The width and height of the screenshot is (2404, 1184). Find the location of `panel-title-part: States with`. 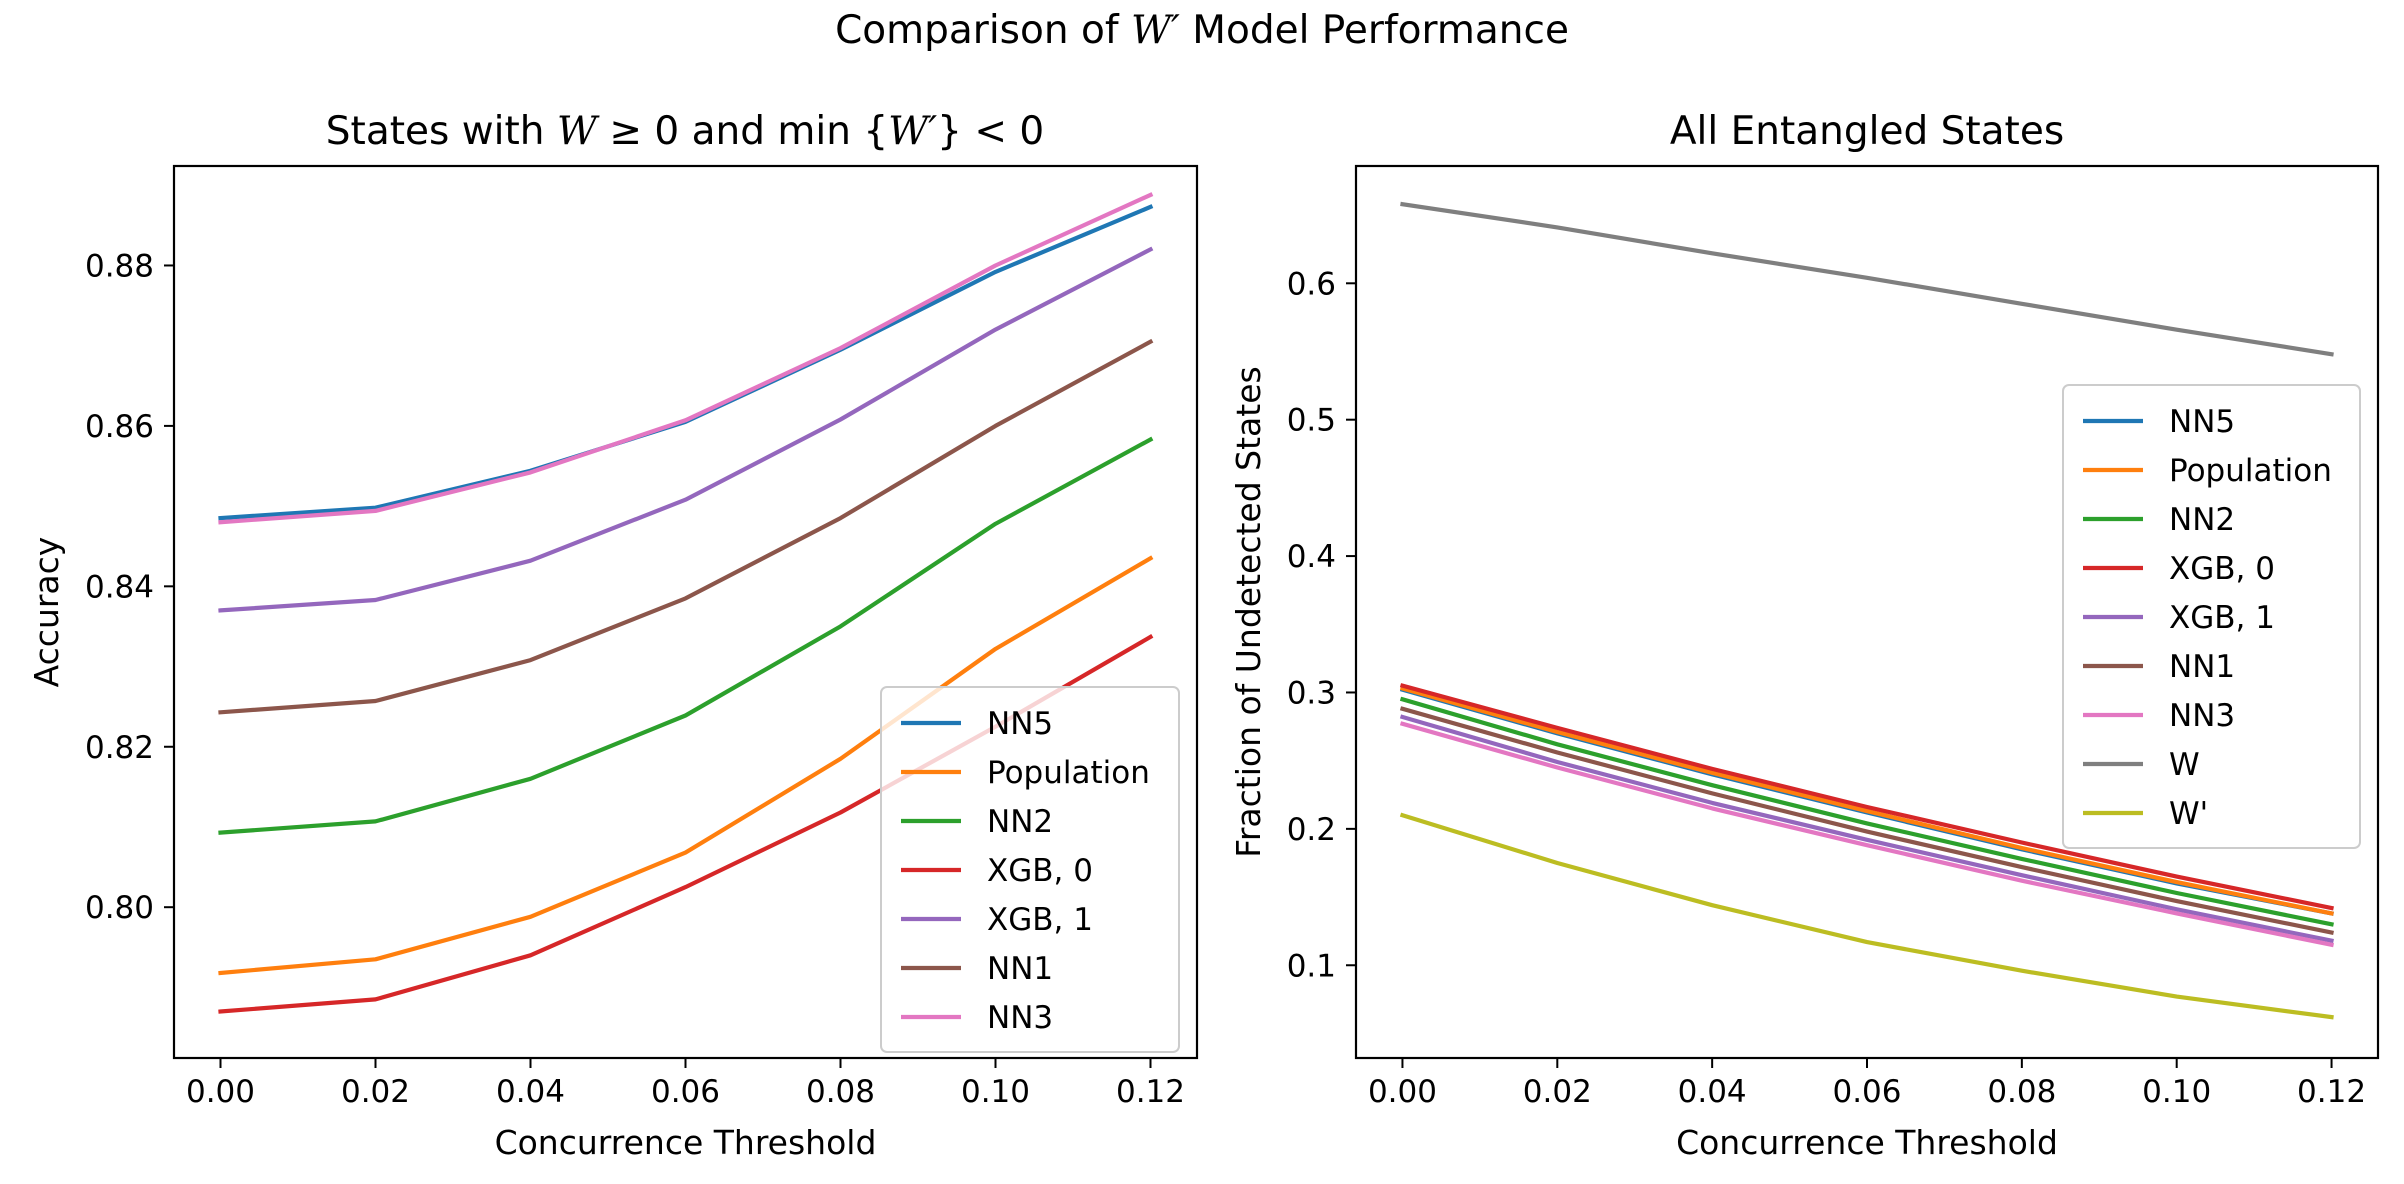

panel-title-part: States with is located at coordinates (441, 131).